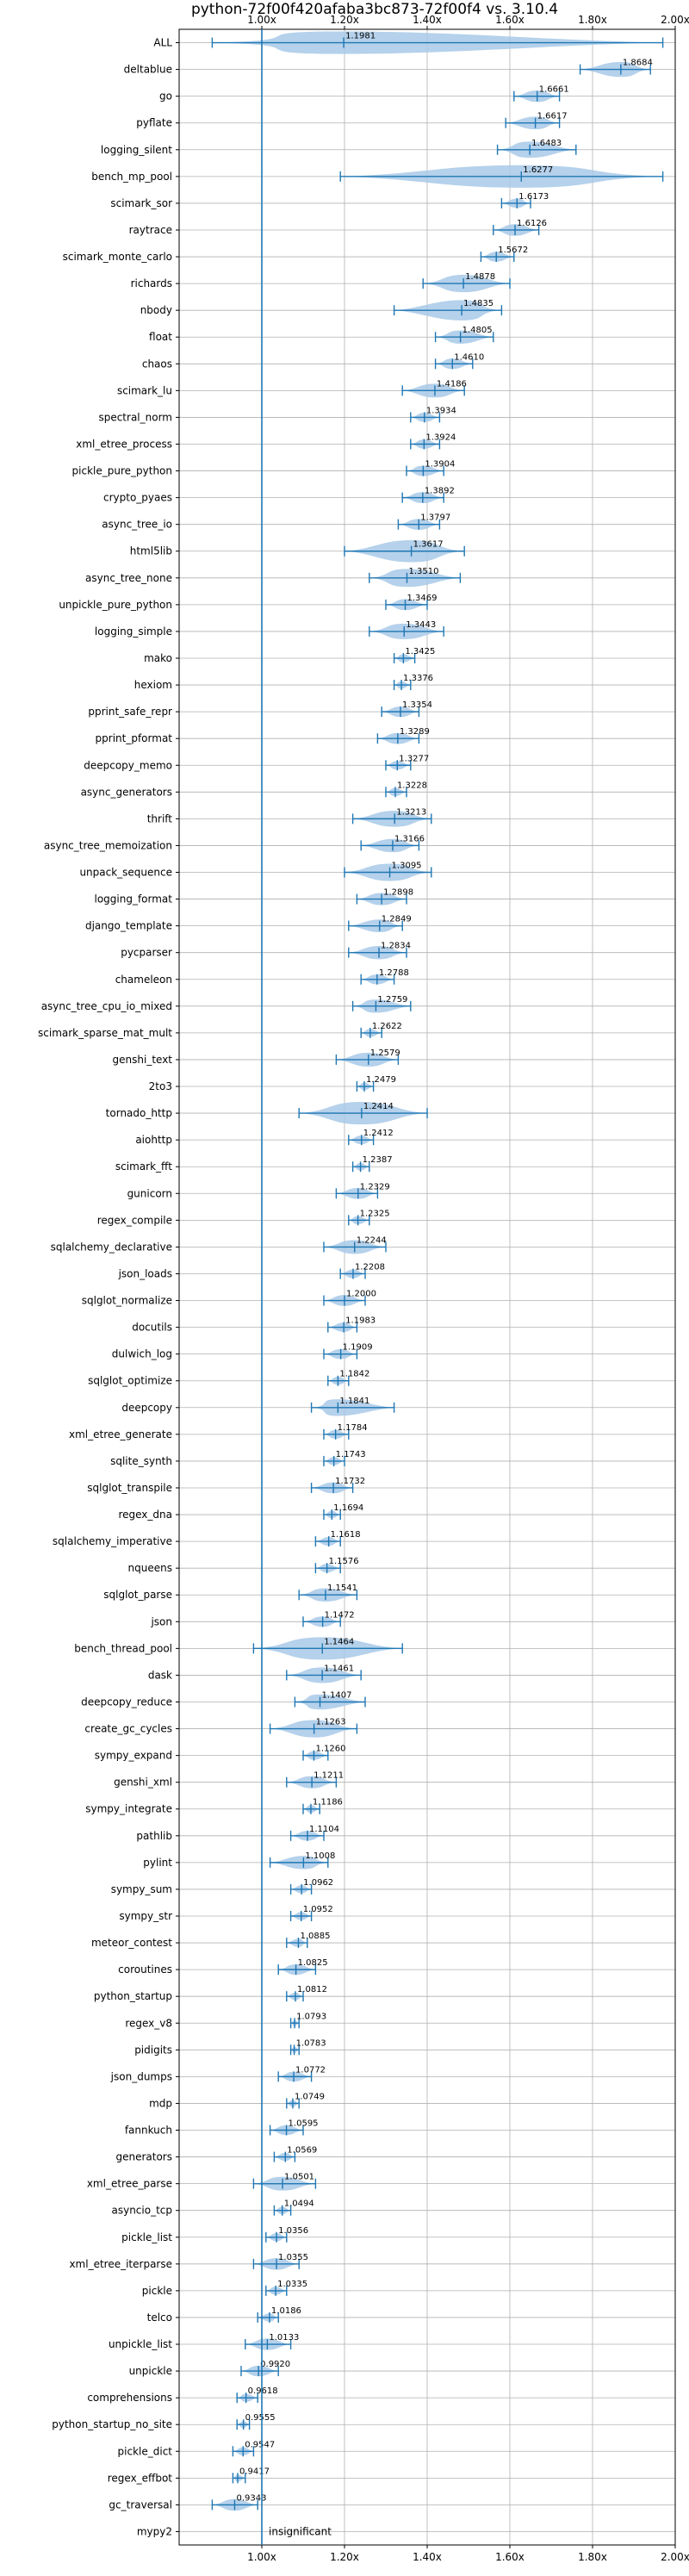  What do you see at coordinates (145, 1916) in the screenshot?
I see `benchmark-label: sympy_str` at bounding box center [145, 1916].